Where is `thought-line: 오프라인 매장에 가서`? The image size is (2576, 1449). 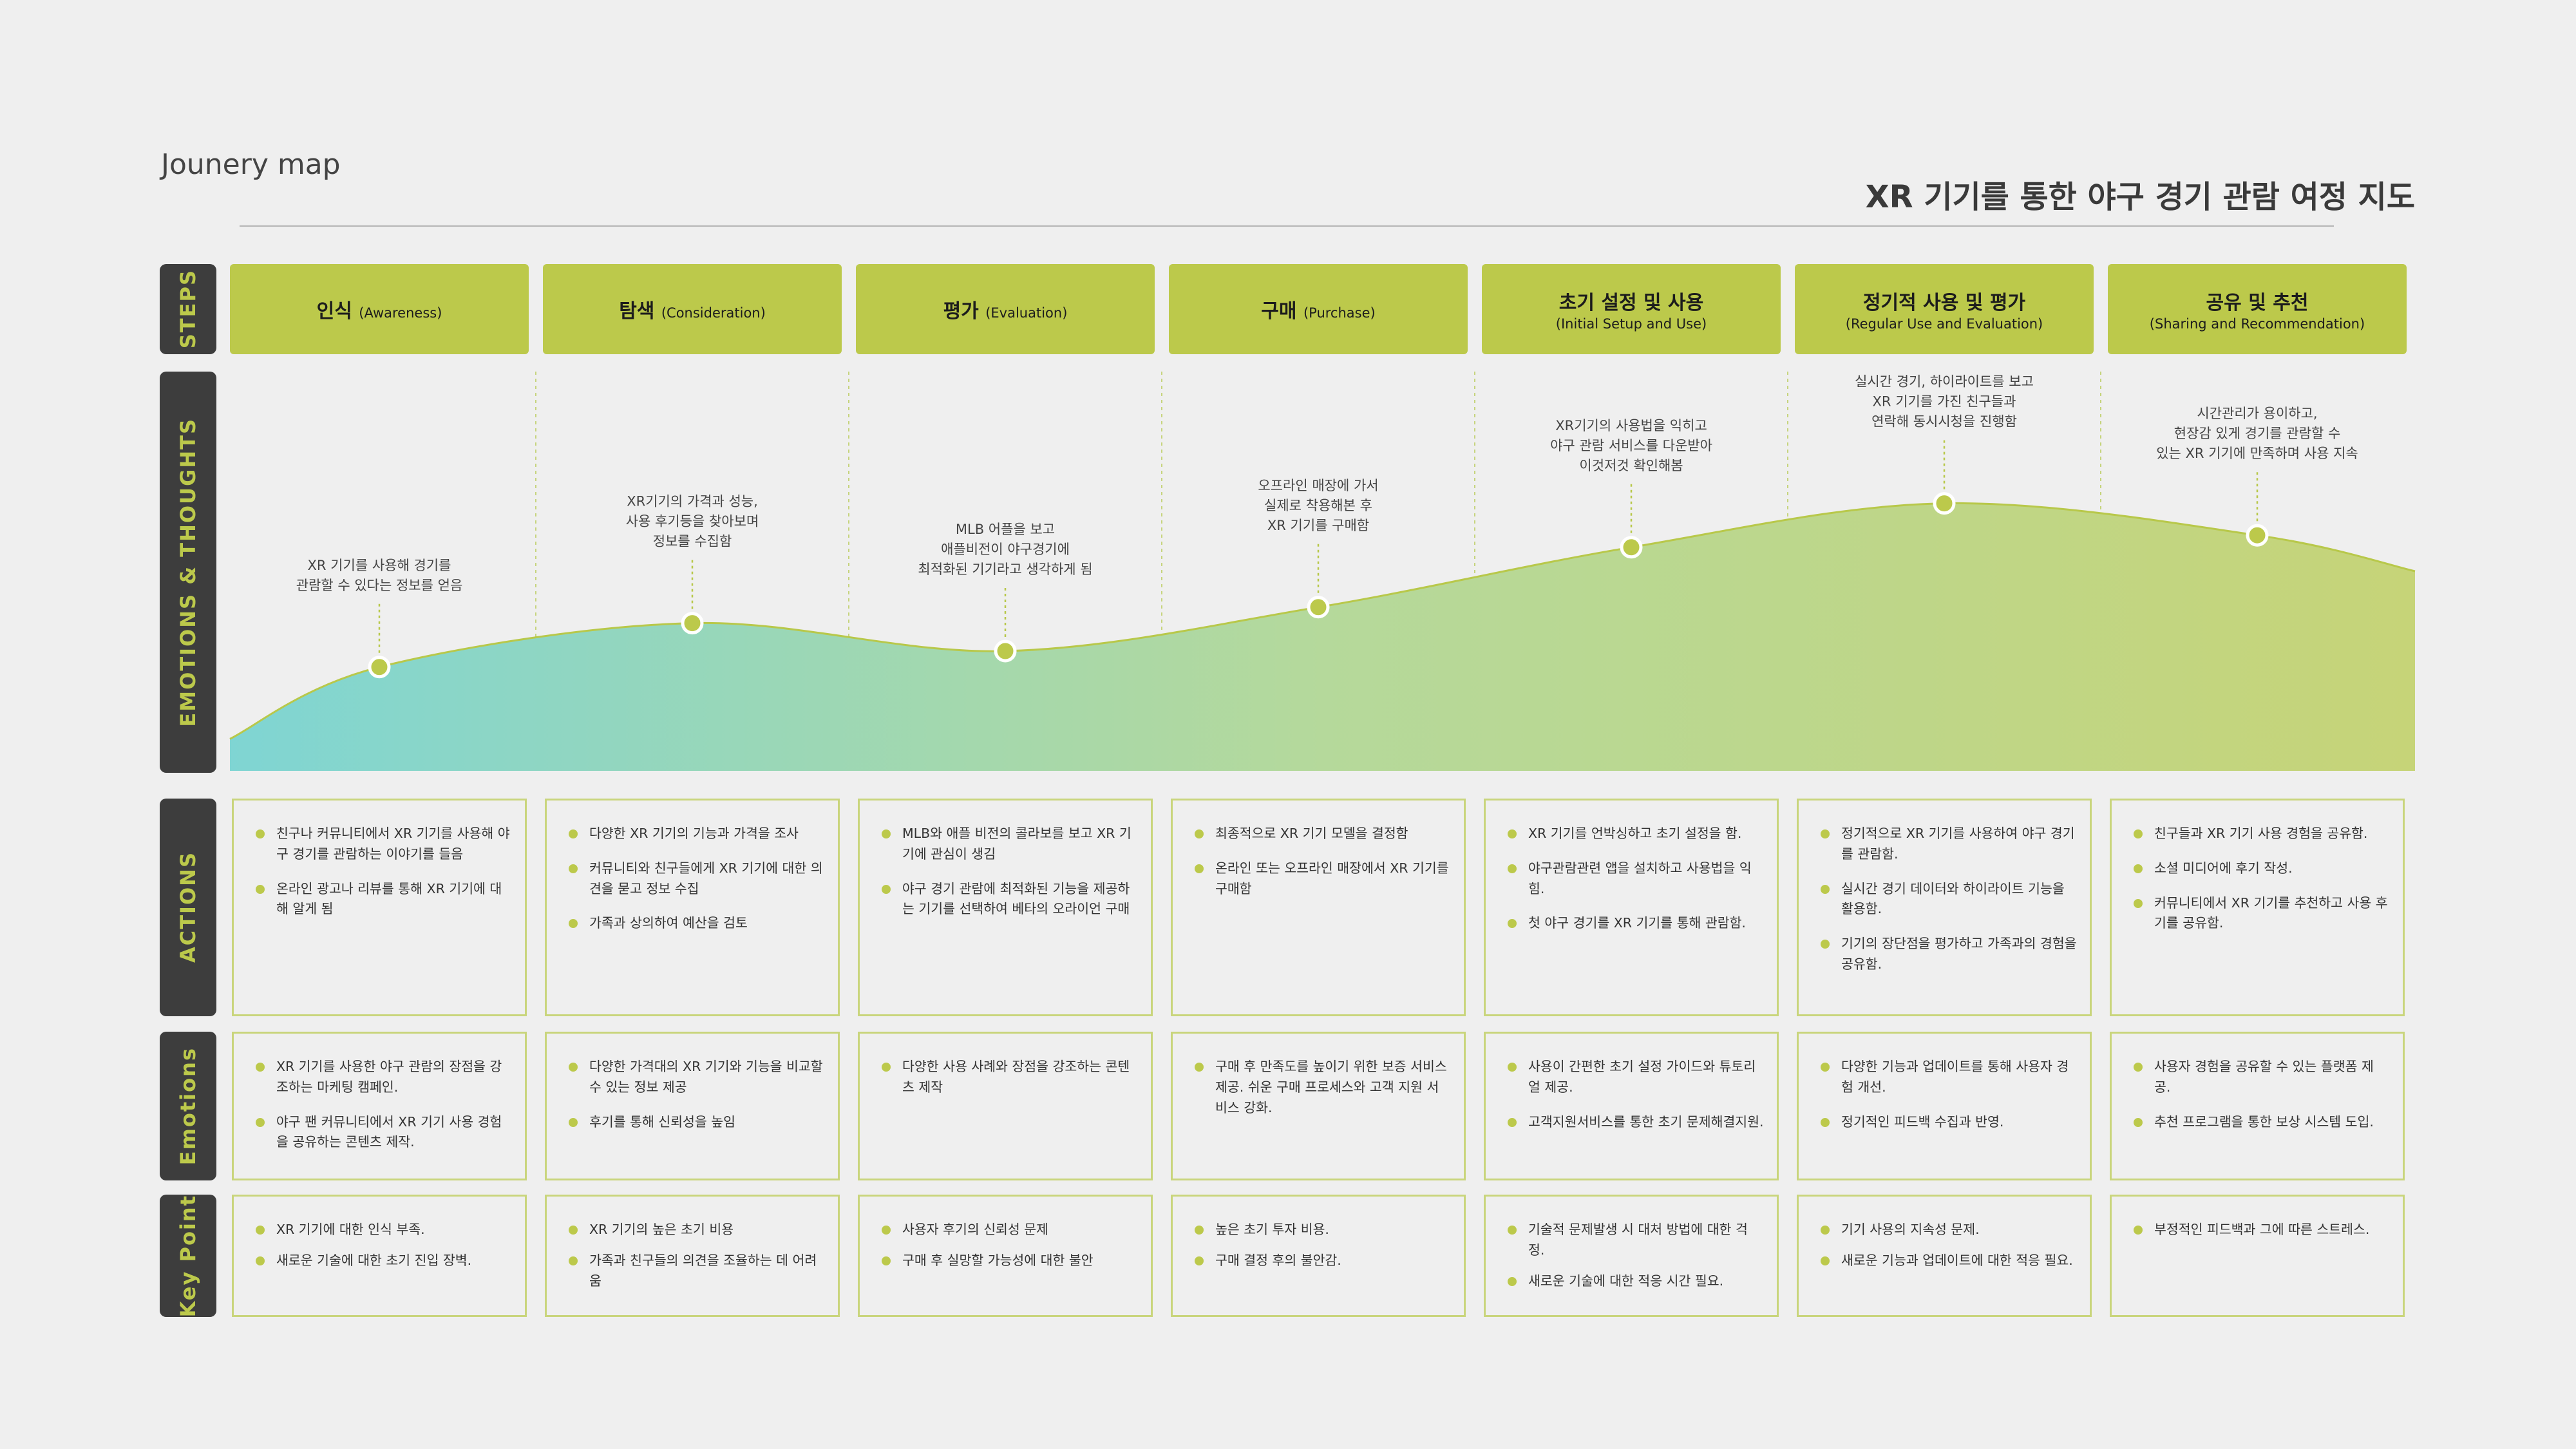 thought-line: 오프라인 매장에 가서 is located at coordinates (1318, 485).